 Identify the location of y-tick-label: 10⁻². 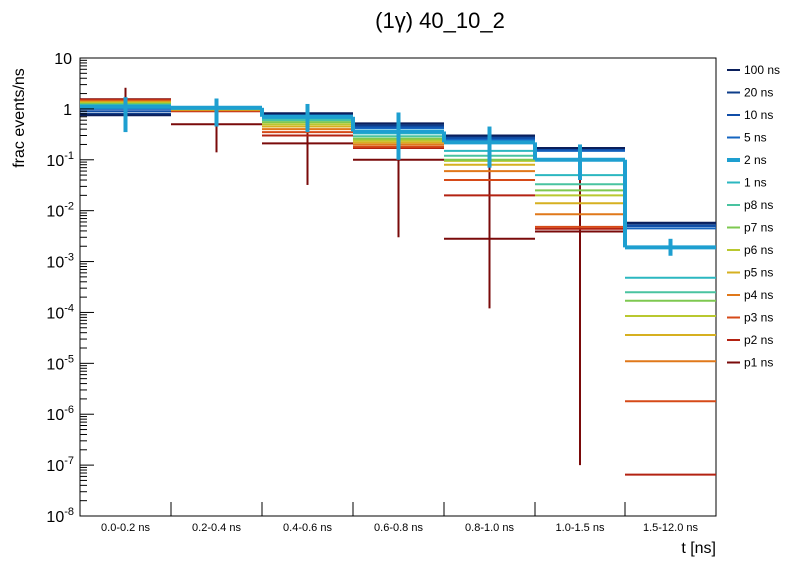
(60, 211).